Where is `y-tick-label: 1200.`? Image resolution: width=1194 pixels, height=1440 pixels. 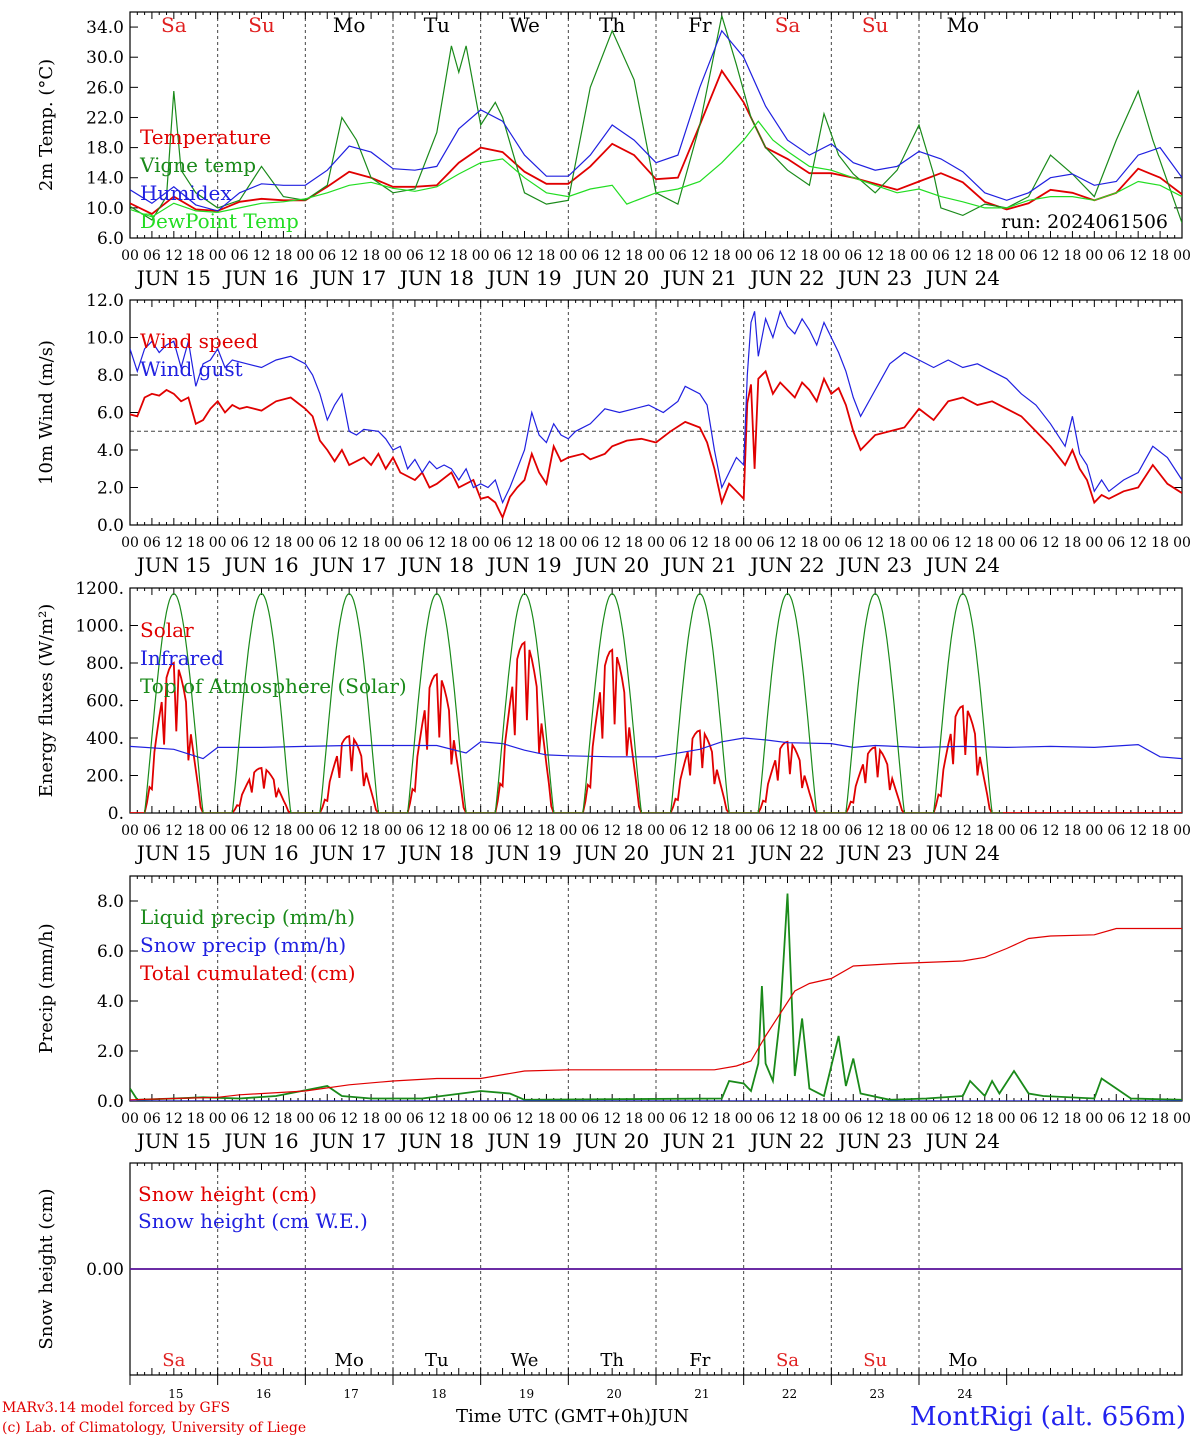
y-tick-label: 1200. is located at coordinates (99, 589).